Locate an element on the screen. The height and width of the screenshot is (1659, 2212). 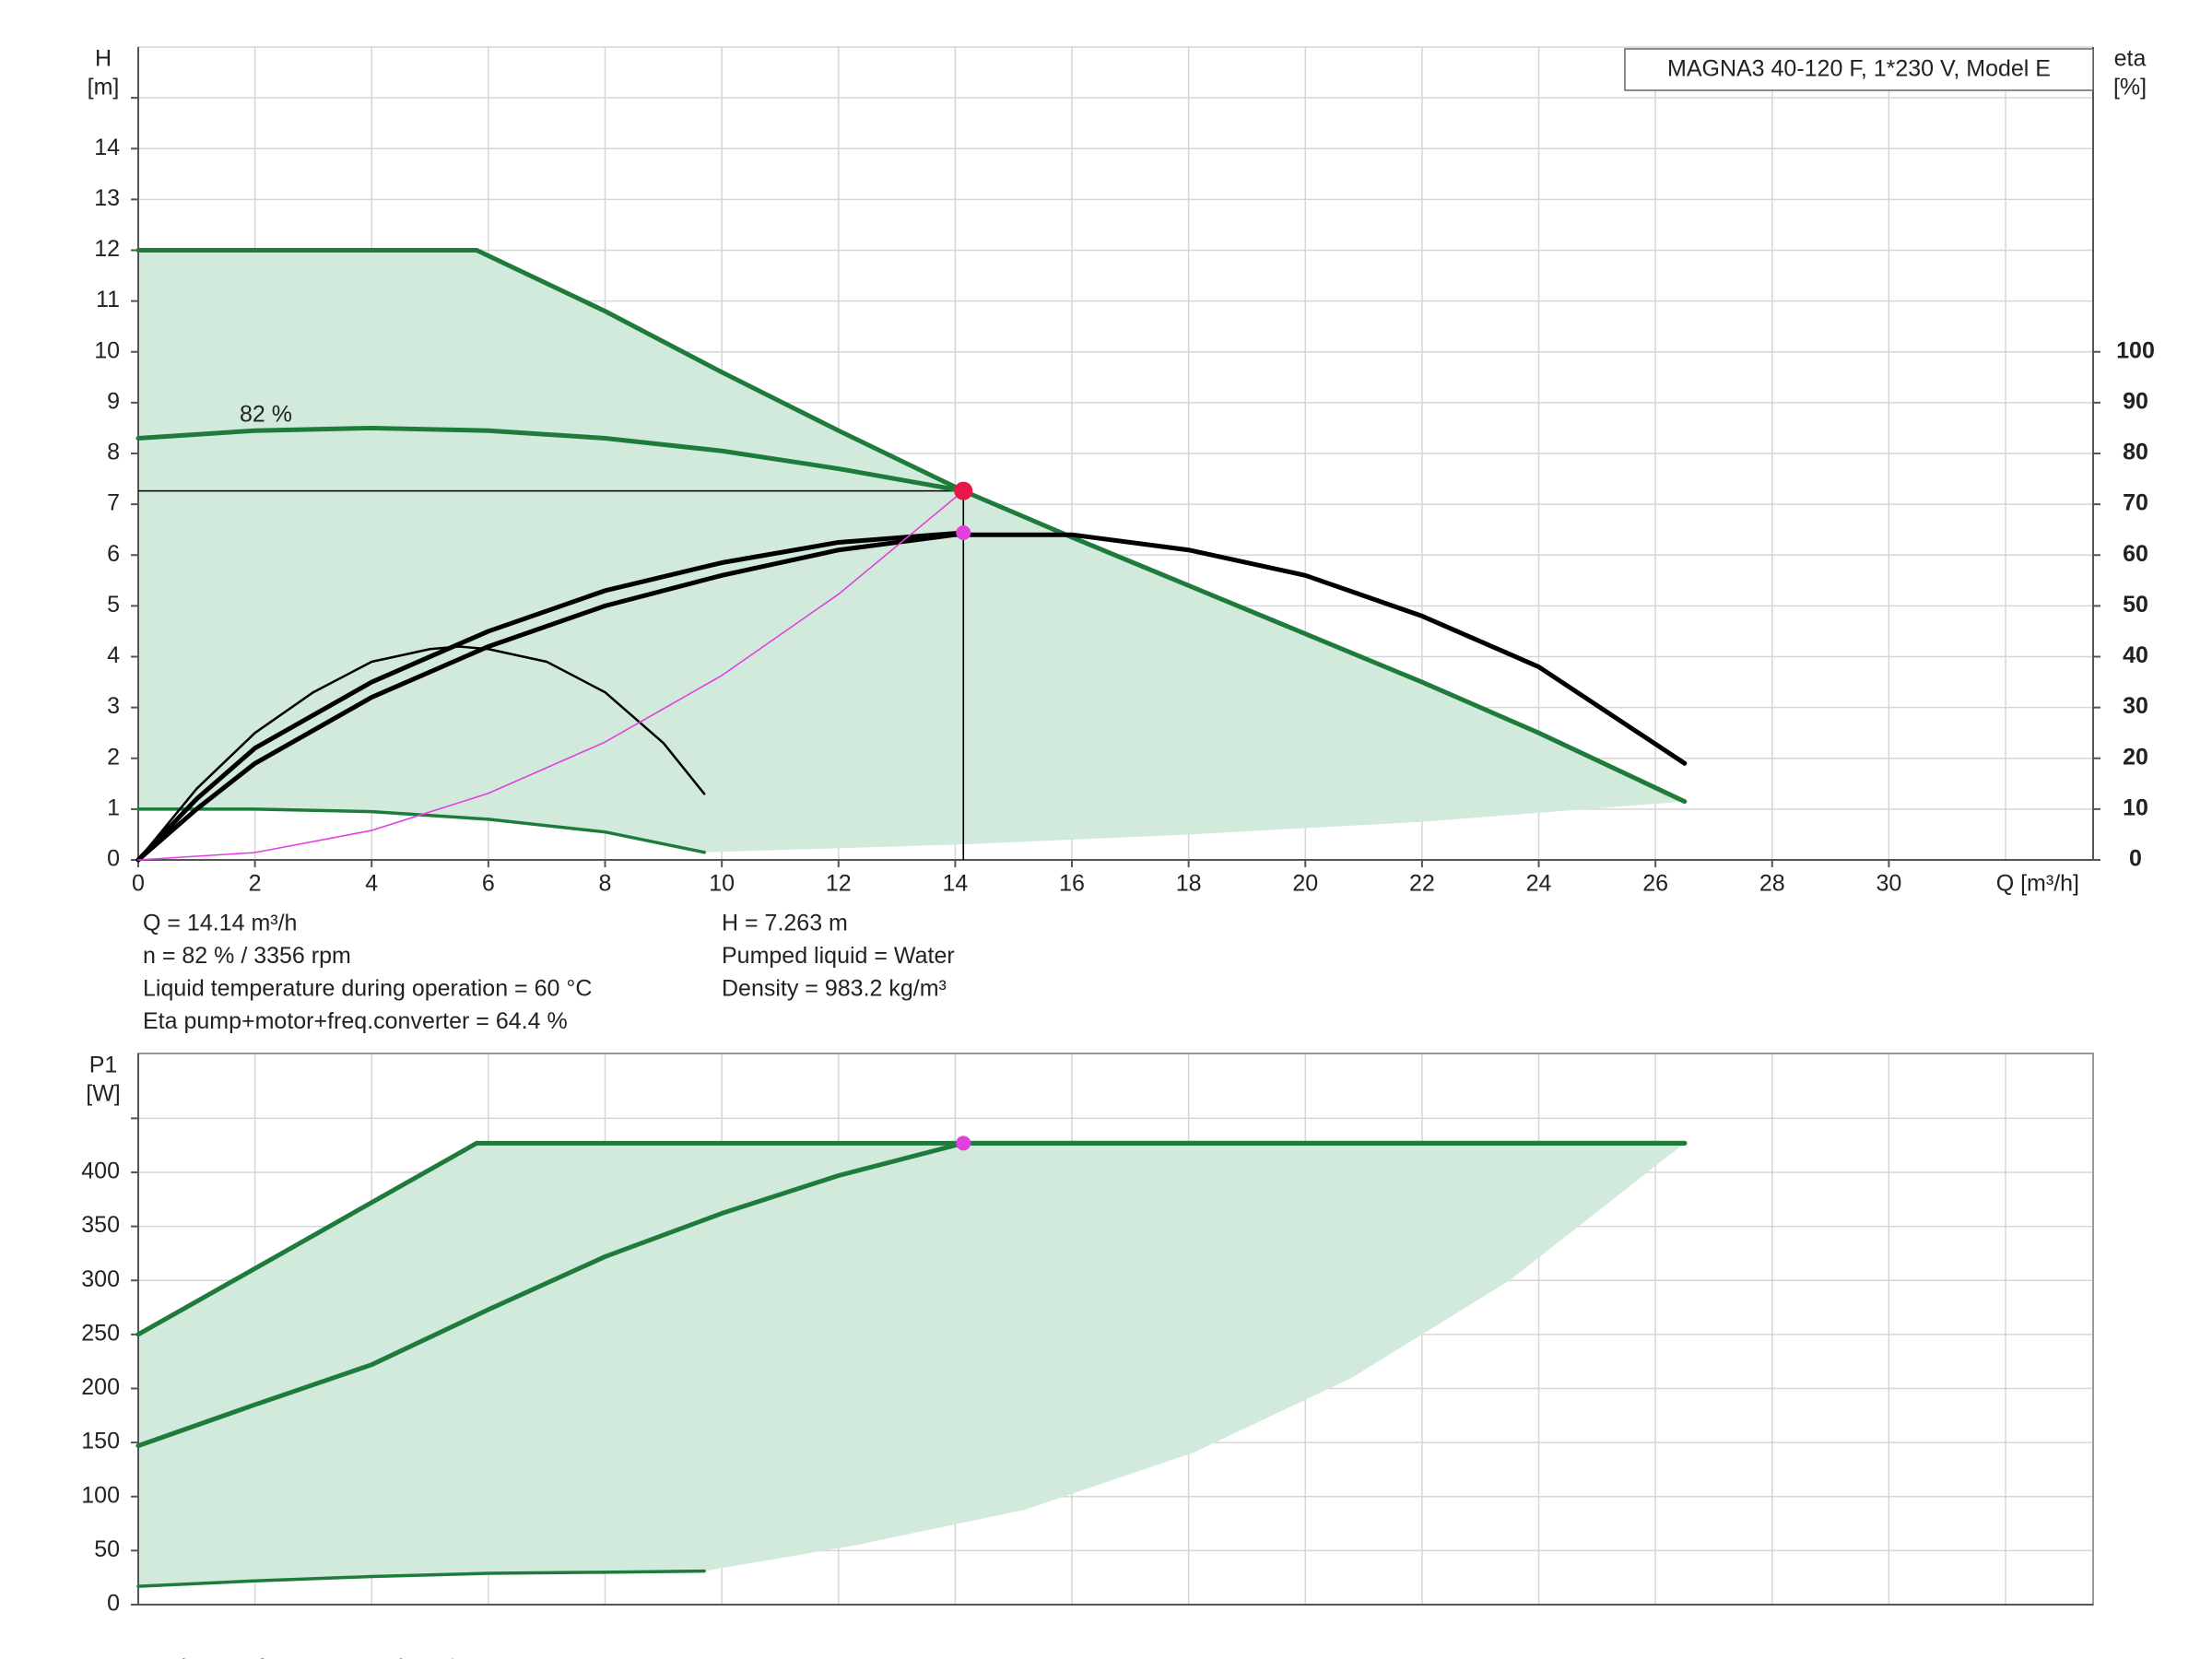
y2-tick-label: 10 is located at coordinates (2135, 807).